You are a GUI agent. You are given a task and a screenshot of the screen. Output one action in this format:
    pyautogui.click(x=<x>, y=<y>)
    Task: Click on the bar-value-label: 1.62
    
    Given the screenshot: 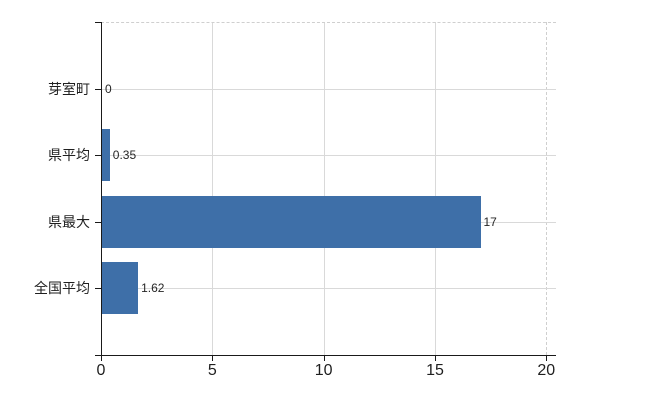 What is the action you would take?
    pyautogui.click(x=153, y=288)
    